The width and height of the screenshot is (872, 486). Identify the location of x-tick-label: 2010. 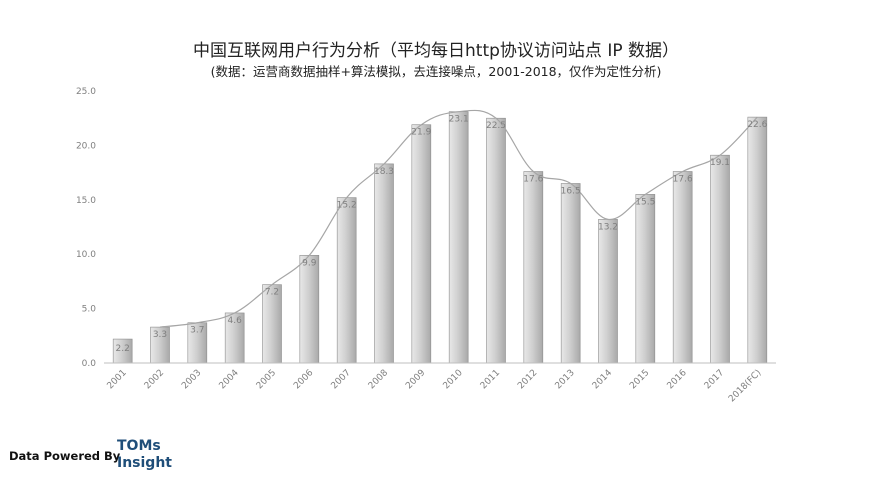
(453, 379).